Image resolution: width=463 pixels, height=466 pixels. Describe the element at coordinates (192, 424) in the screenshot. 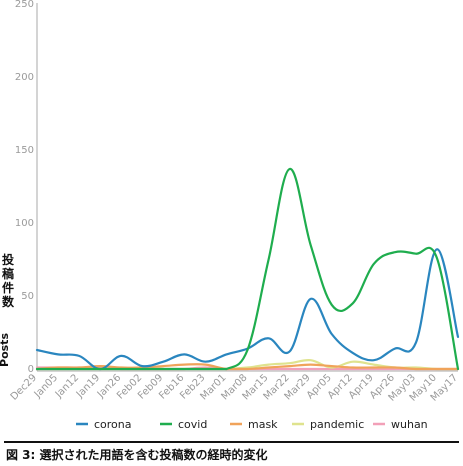

I see `legend-label-covid: covid` at that location.